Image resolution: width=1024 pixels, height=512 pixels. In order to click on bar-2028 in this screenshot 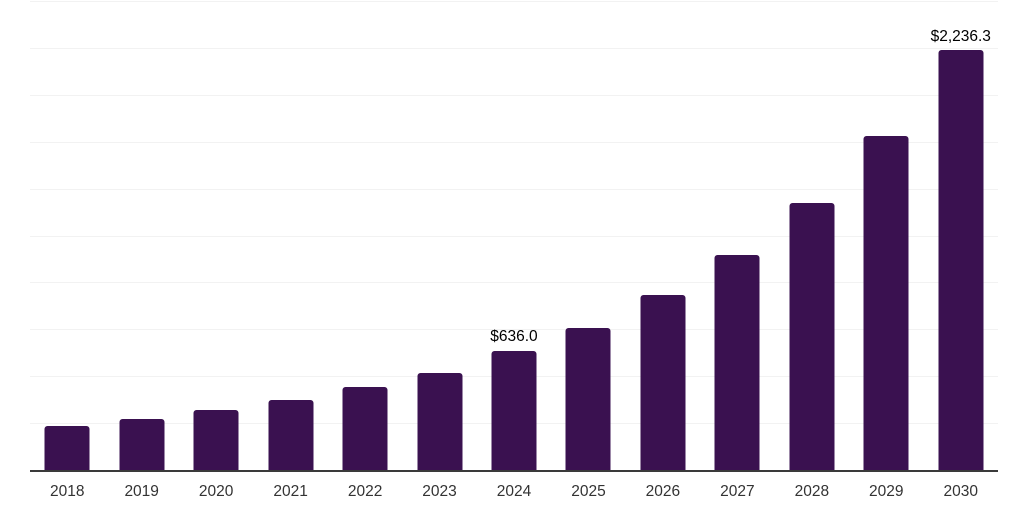, I will do `click(812, 336)`.